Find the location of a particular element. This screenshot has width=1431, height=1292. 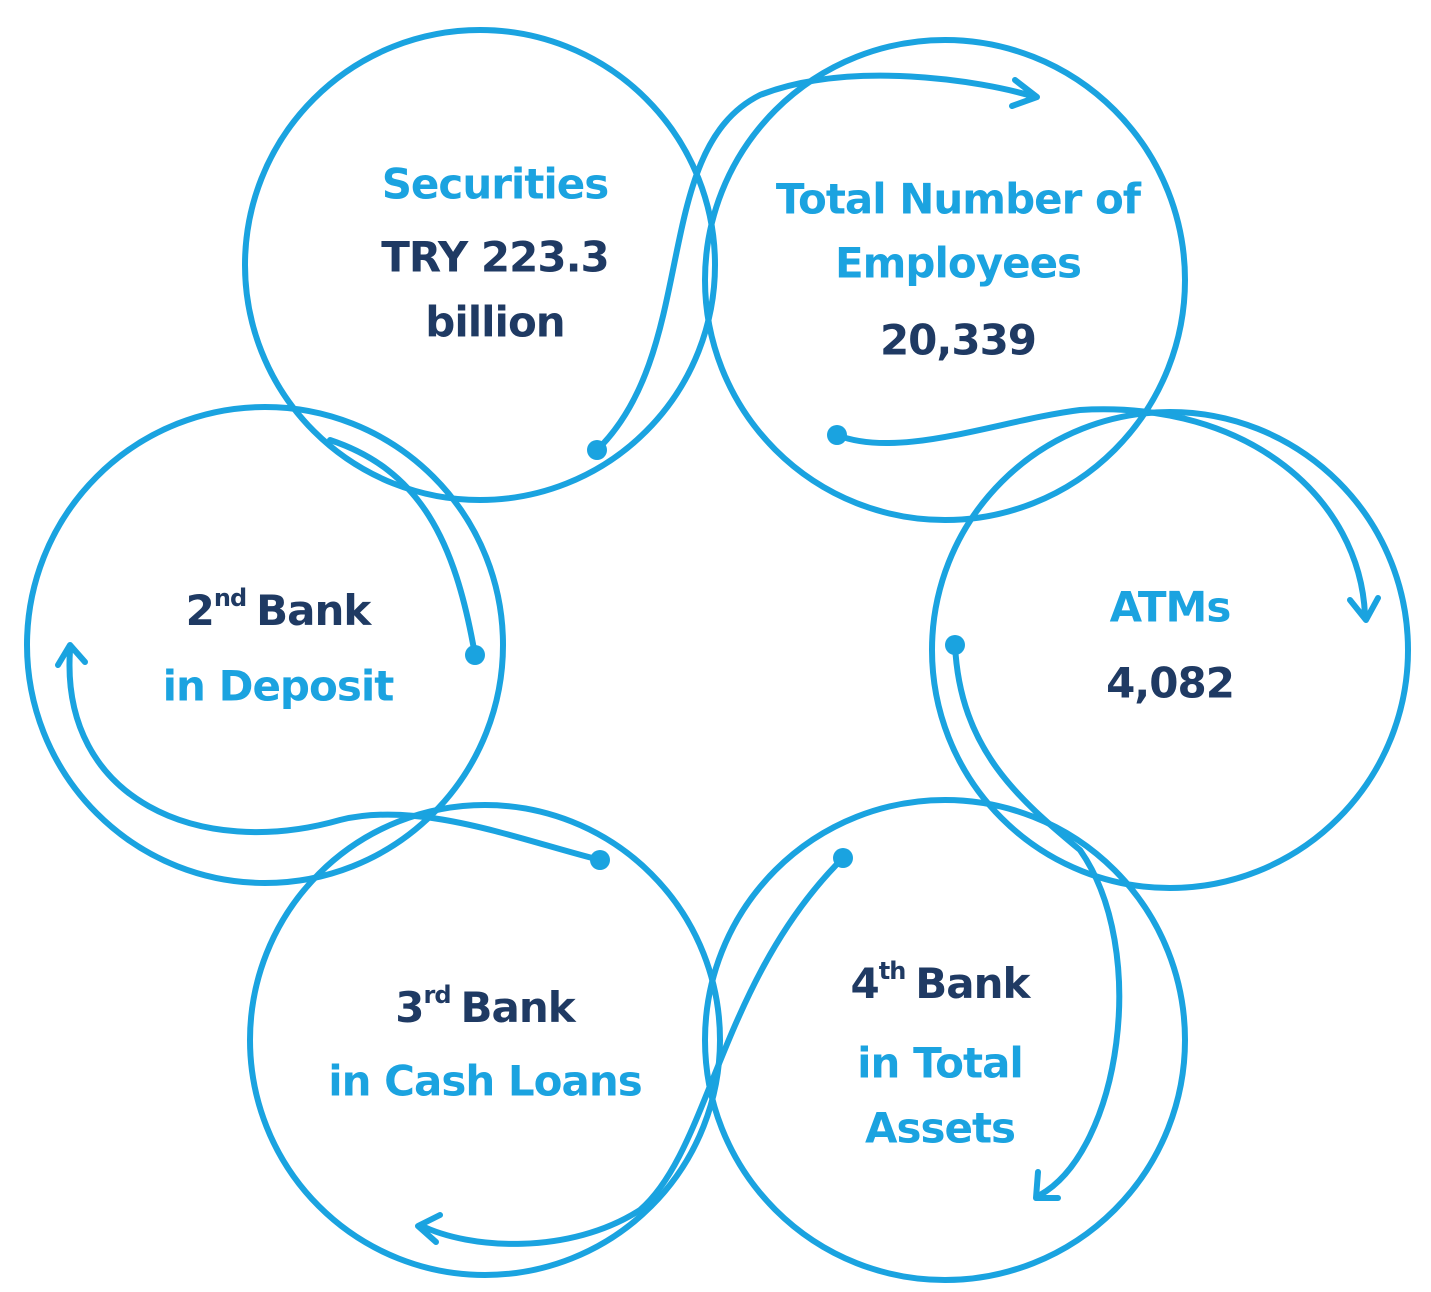

rank-suffix: th is located at coordinates (892, 971).